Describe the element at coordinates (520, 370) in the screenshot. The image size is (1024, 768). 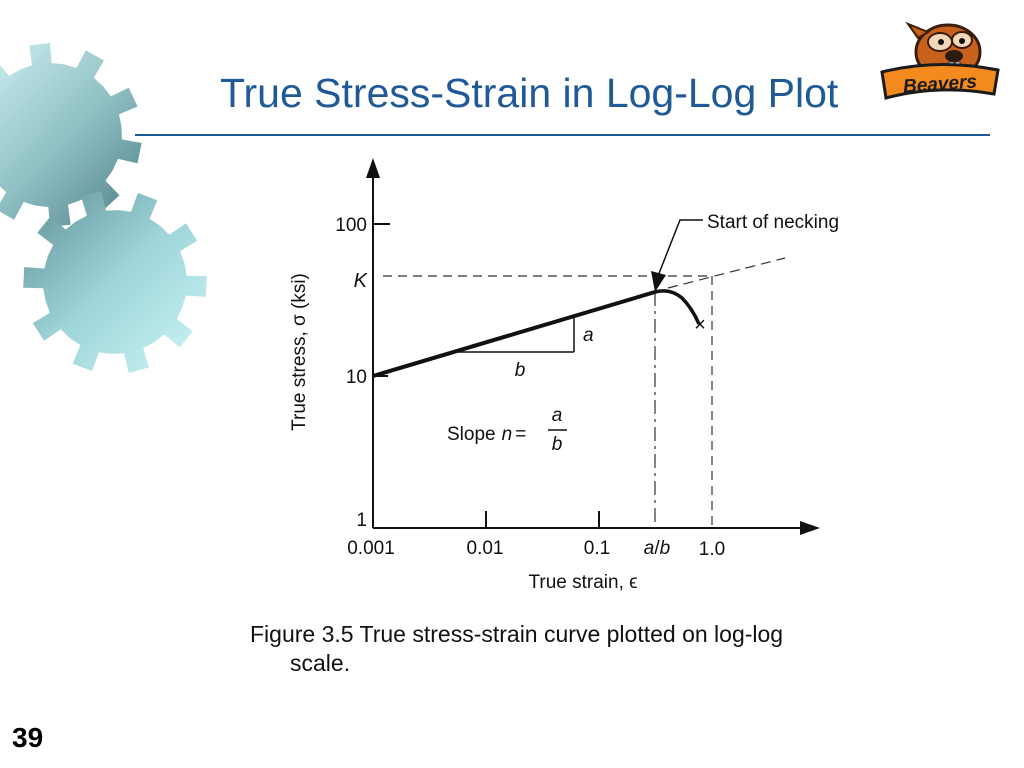
I see `triangle-label-b: b` at that location.